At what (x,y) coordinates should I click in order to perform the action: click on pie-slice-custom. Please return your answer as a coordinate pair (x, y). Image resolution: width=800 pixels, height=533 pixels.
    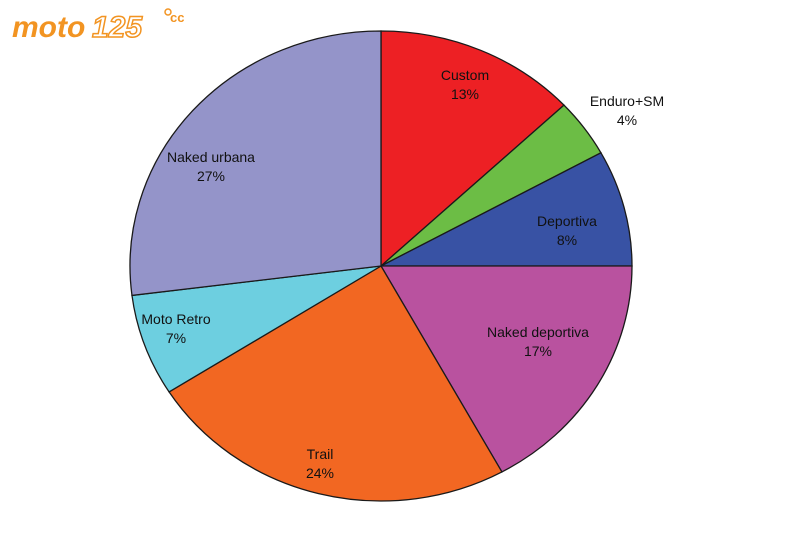
    Looking at the image, I should click on (472, 149).